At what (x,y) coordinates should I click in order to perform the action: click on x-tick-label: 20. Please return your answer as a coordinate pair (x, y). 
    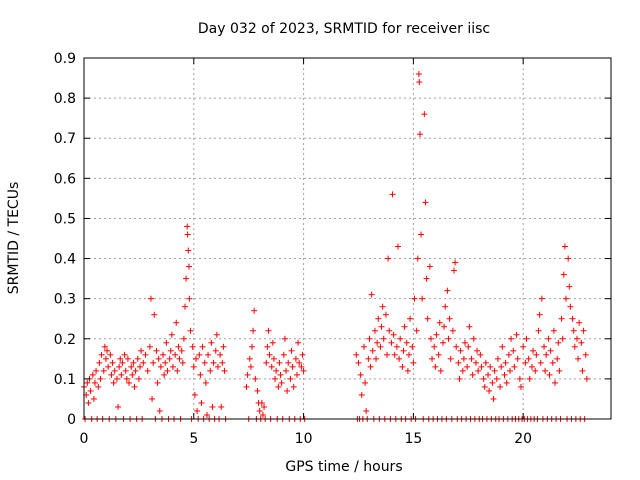
    Looking at the image, I should click on (523, 439).